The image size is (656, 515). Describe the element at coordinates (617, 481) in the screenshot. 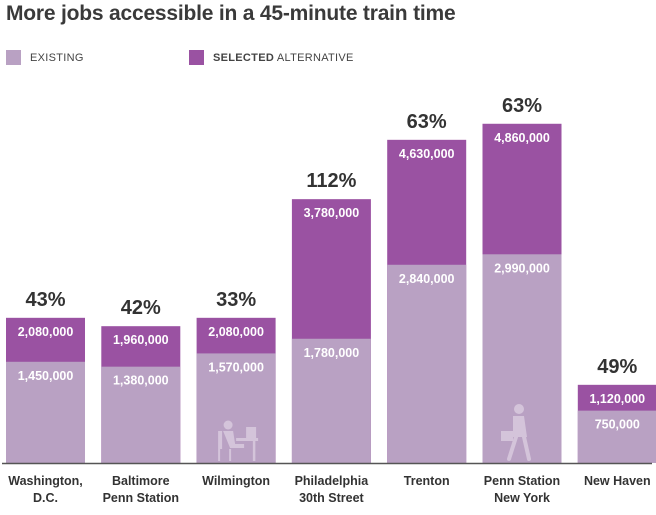

I see `category-label: New Haven` at that location.